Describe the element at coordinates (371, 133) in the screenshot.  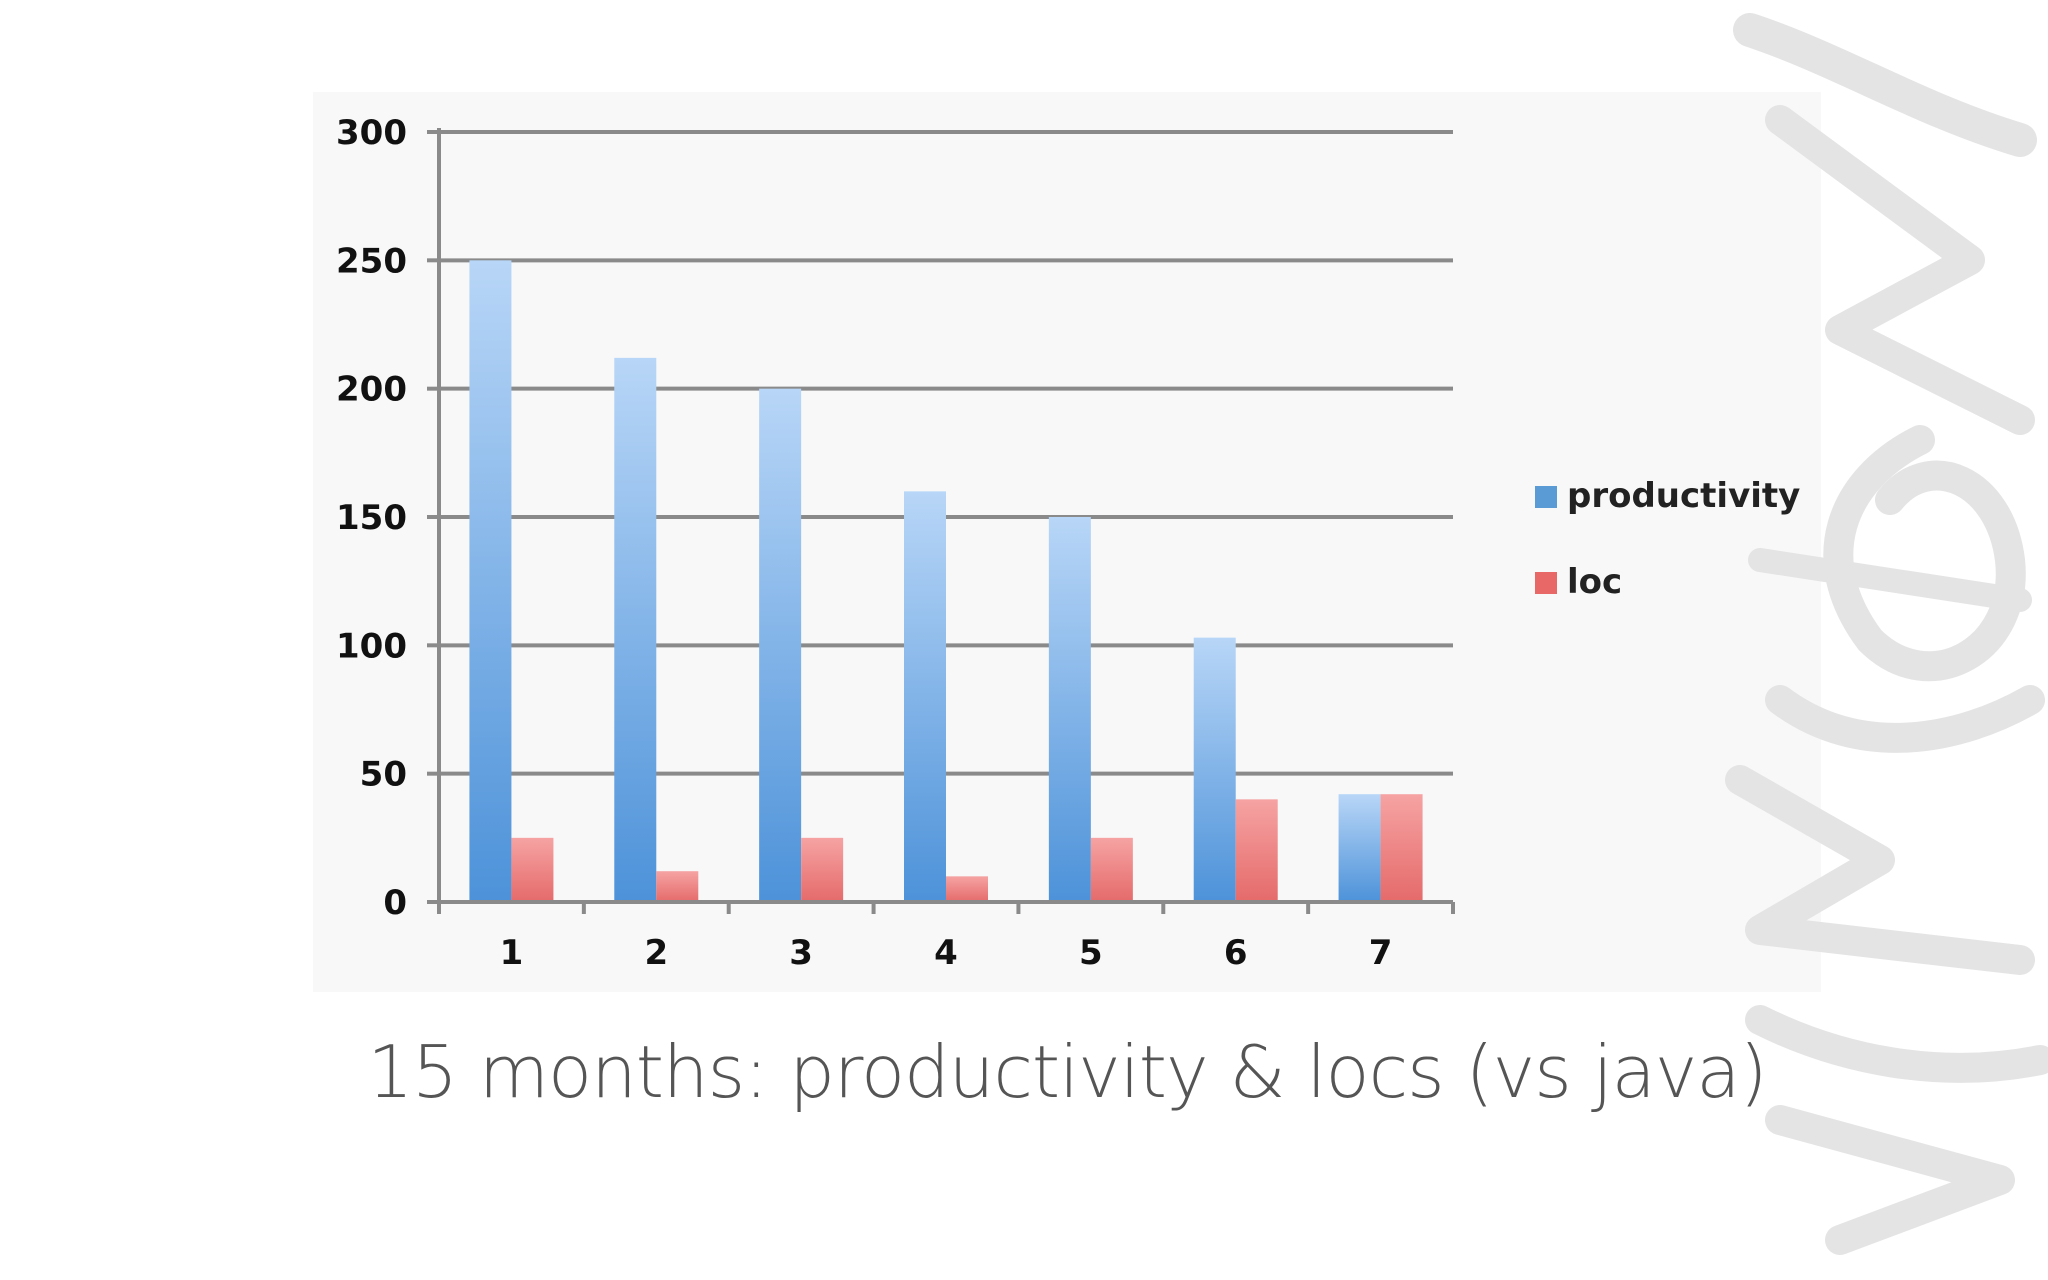
I see `y-tick-label: 300` at that location.